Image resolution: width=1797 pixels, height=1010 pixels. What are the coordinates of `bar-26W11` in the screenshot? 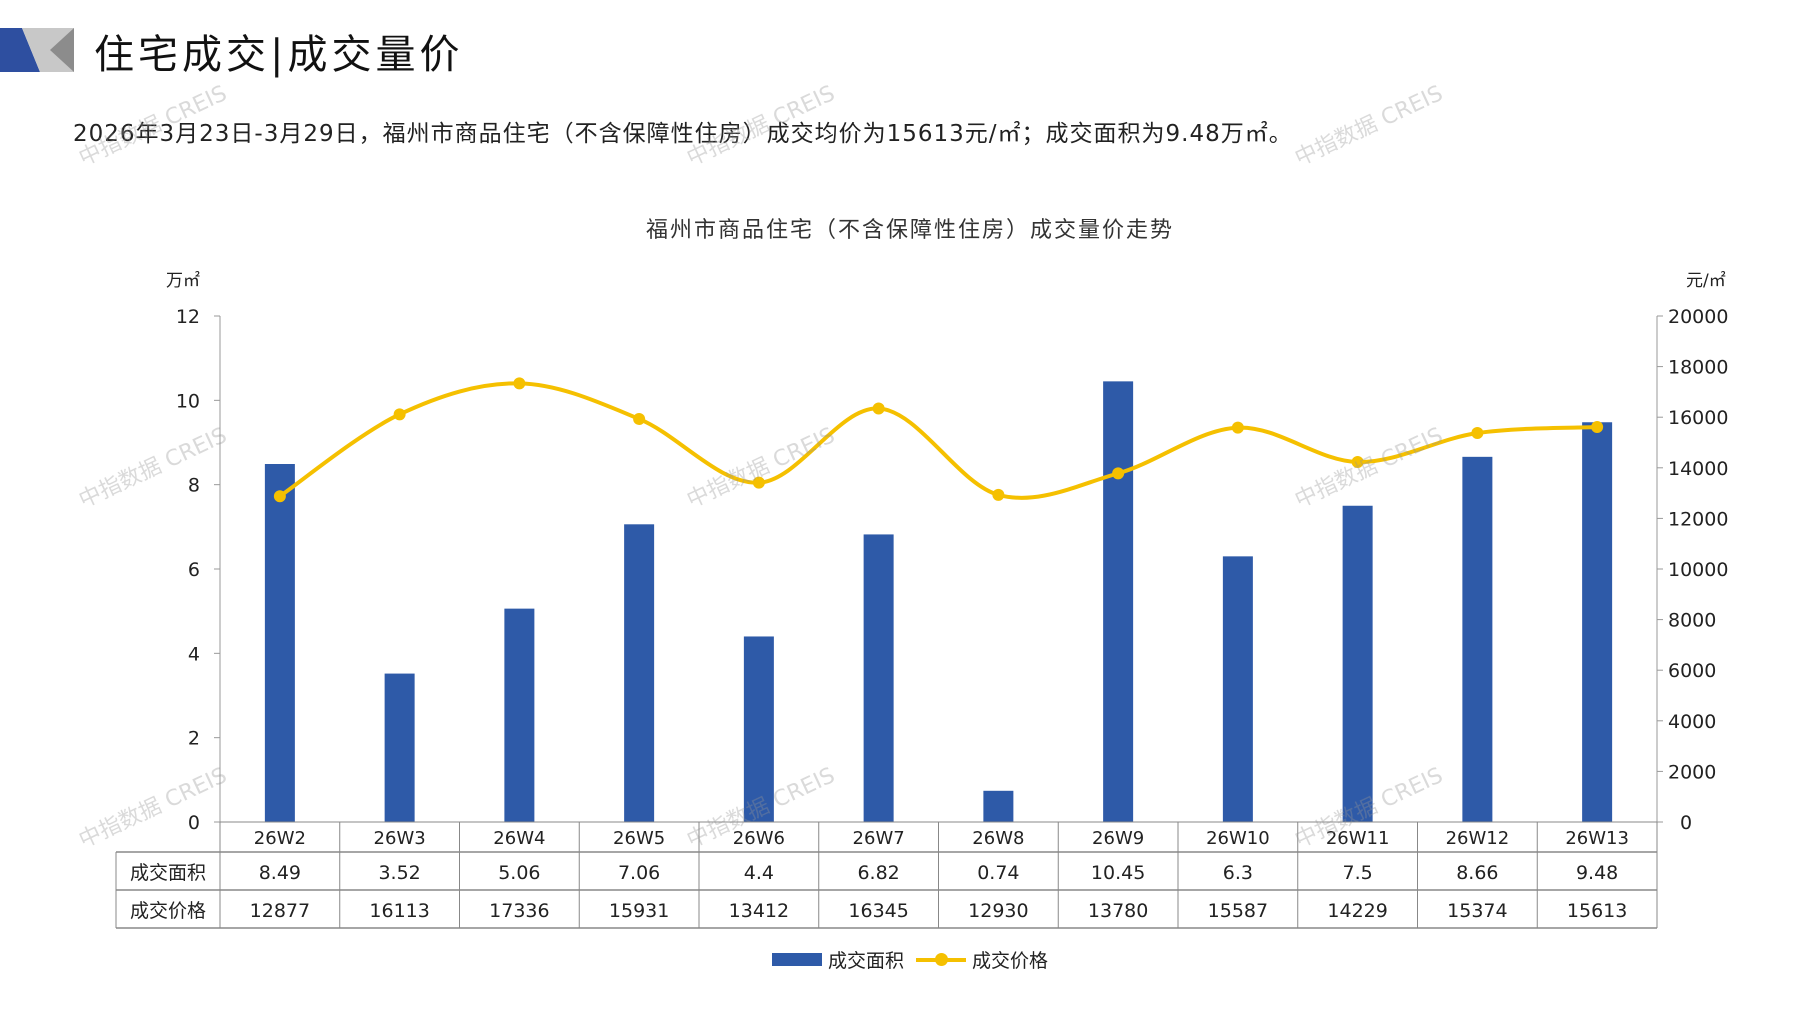 It's located at (1357, 663).